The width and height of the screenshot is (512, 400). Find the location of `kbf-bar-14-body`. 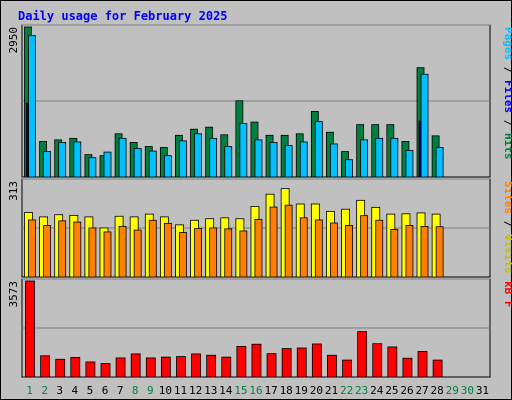

kbf-bar-14-body is located at coordinates (226, 367).